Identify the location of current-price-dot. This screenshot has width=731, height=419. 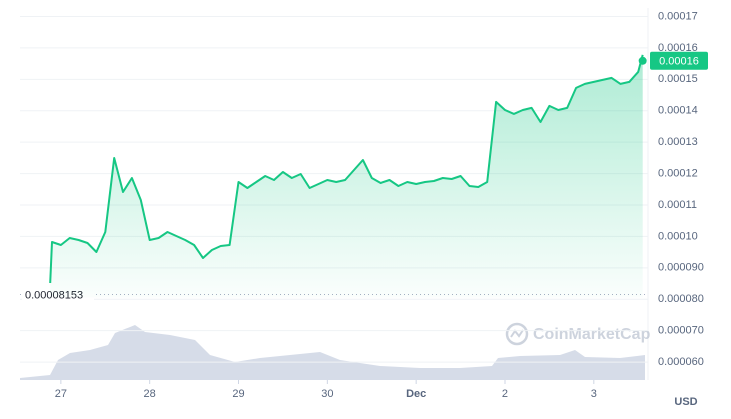
(642, 60).